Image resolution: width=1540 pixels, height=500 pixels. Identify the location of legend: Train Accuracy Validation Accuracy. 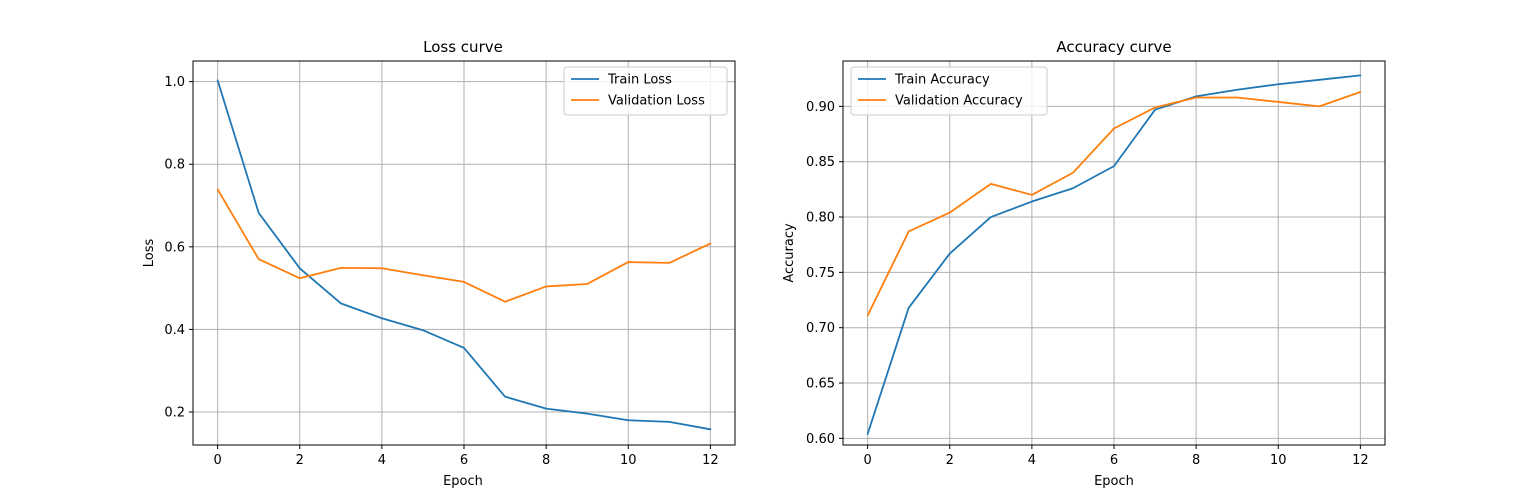
(949, 91).